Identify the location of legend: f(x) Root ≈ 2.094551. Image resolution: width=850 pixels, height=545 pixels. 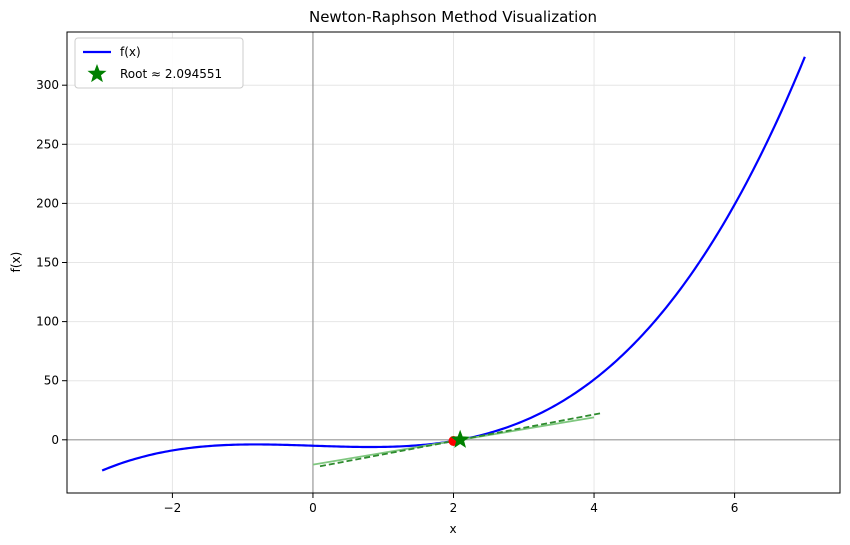
(159, 63).